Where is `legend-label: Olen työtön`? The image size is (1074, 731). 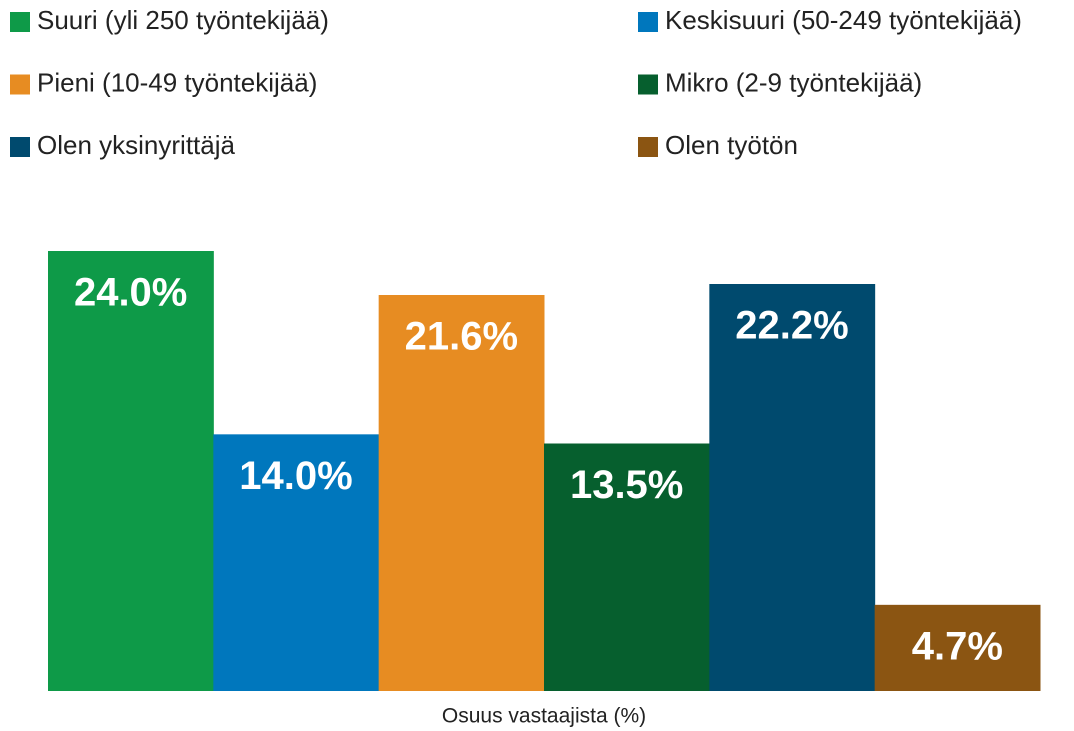
legend-label: Olen työtön is located at coordinates (731, 145).